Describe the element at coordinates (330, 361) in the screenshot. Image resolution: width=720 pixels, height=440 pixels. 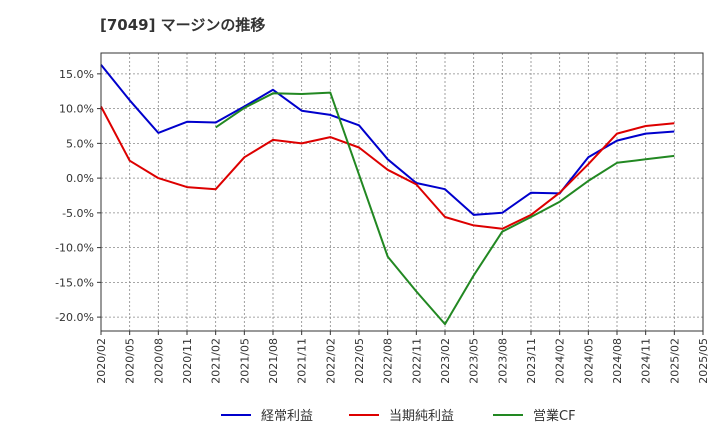
I see `x-tick-label: 2022/02` at that location.